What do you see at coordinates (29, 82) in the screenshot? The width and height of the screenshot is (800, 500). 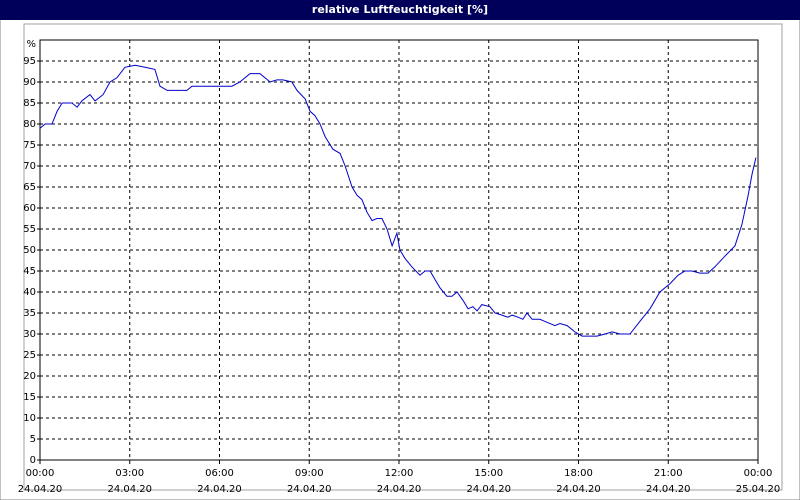 I see `y-tick-label: 90` at bounding box center [29, 82].